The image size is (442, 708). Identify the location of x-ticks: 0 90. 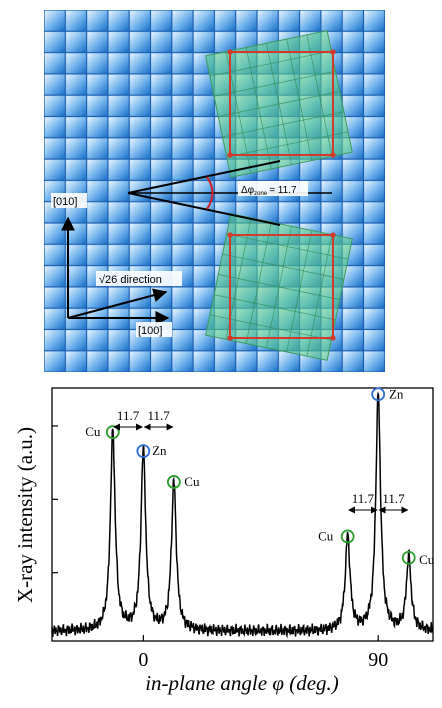
(263, 653).